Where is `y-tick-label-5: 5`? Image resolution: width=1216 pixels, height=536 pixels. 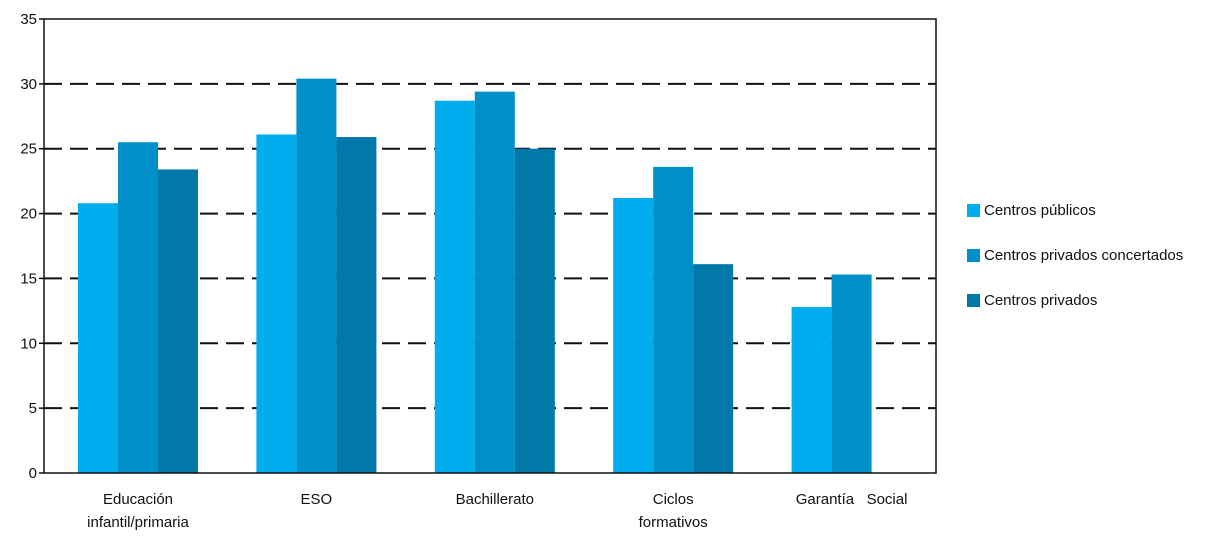 y-tick-label-5: 5 is located at coordinates (33, 408).